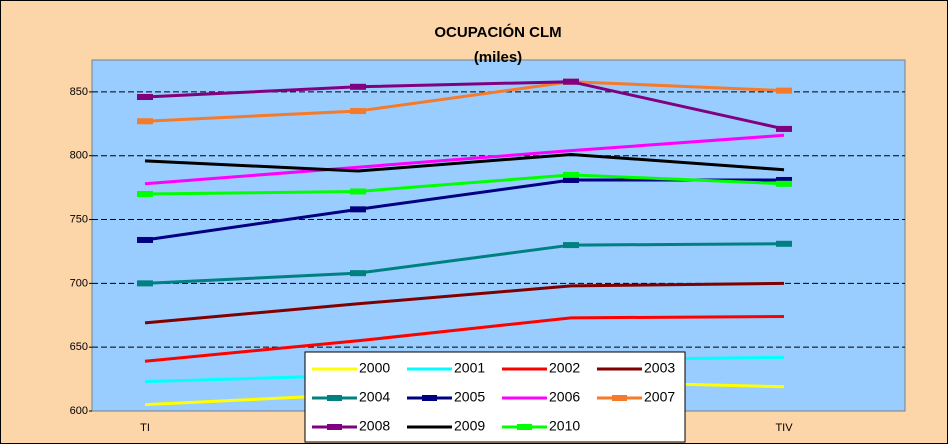 This screenshot has width=949, height=445. Describe the element at coordinates (145, 428) in the screenshot. I see `x-tick-label: TI` at that location.